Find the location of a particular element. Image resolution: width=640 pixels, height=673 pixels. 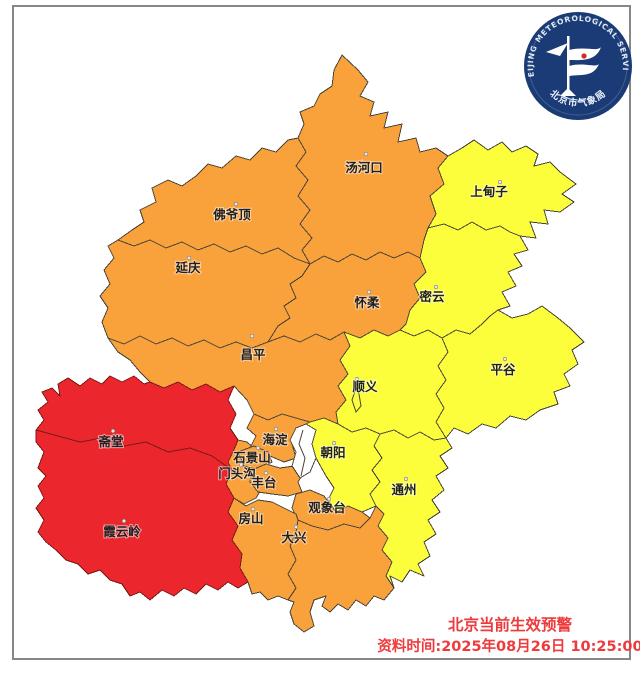

station-dot-shangdianzi is located at coordinates (500, 182).